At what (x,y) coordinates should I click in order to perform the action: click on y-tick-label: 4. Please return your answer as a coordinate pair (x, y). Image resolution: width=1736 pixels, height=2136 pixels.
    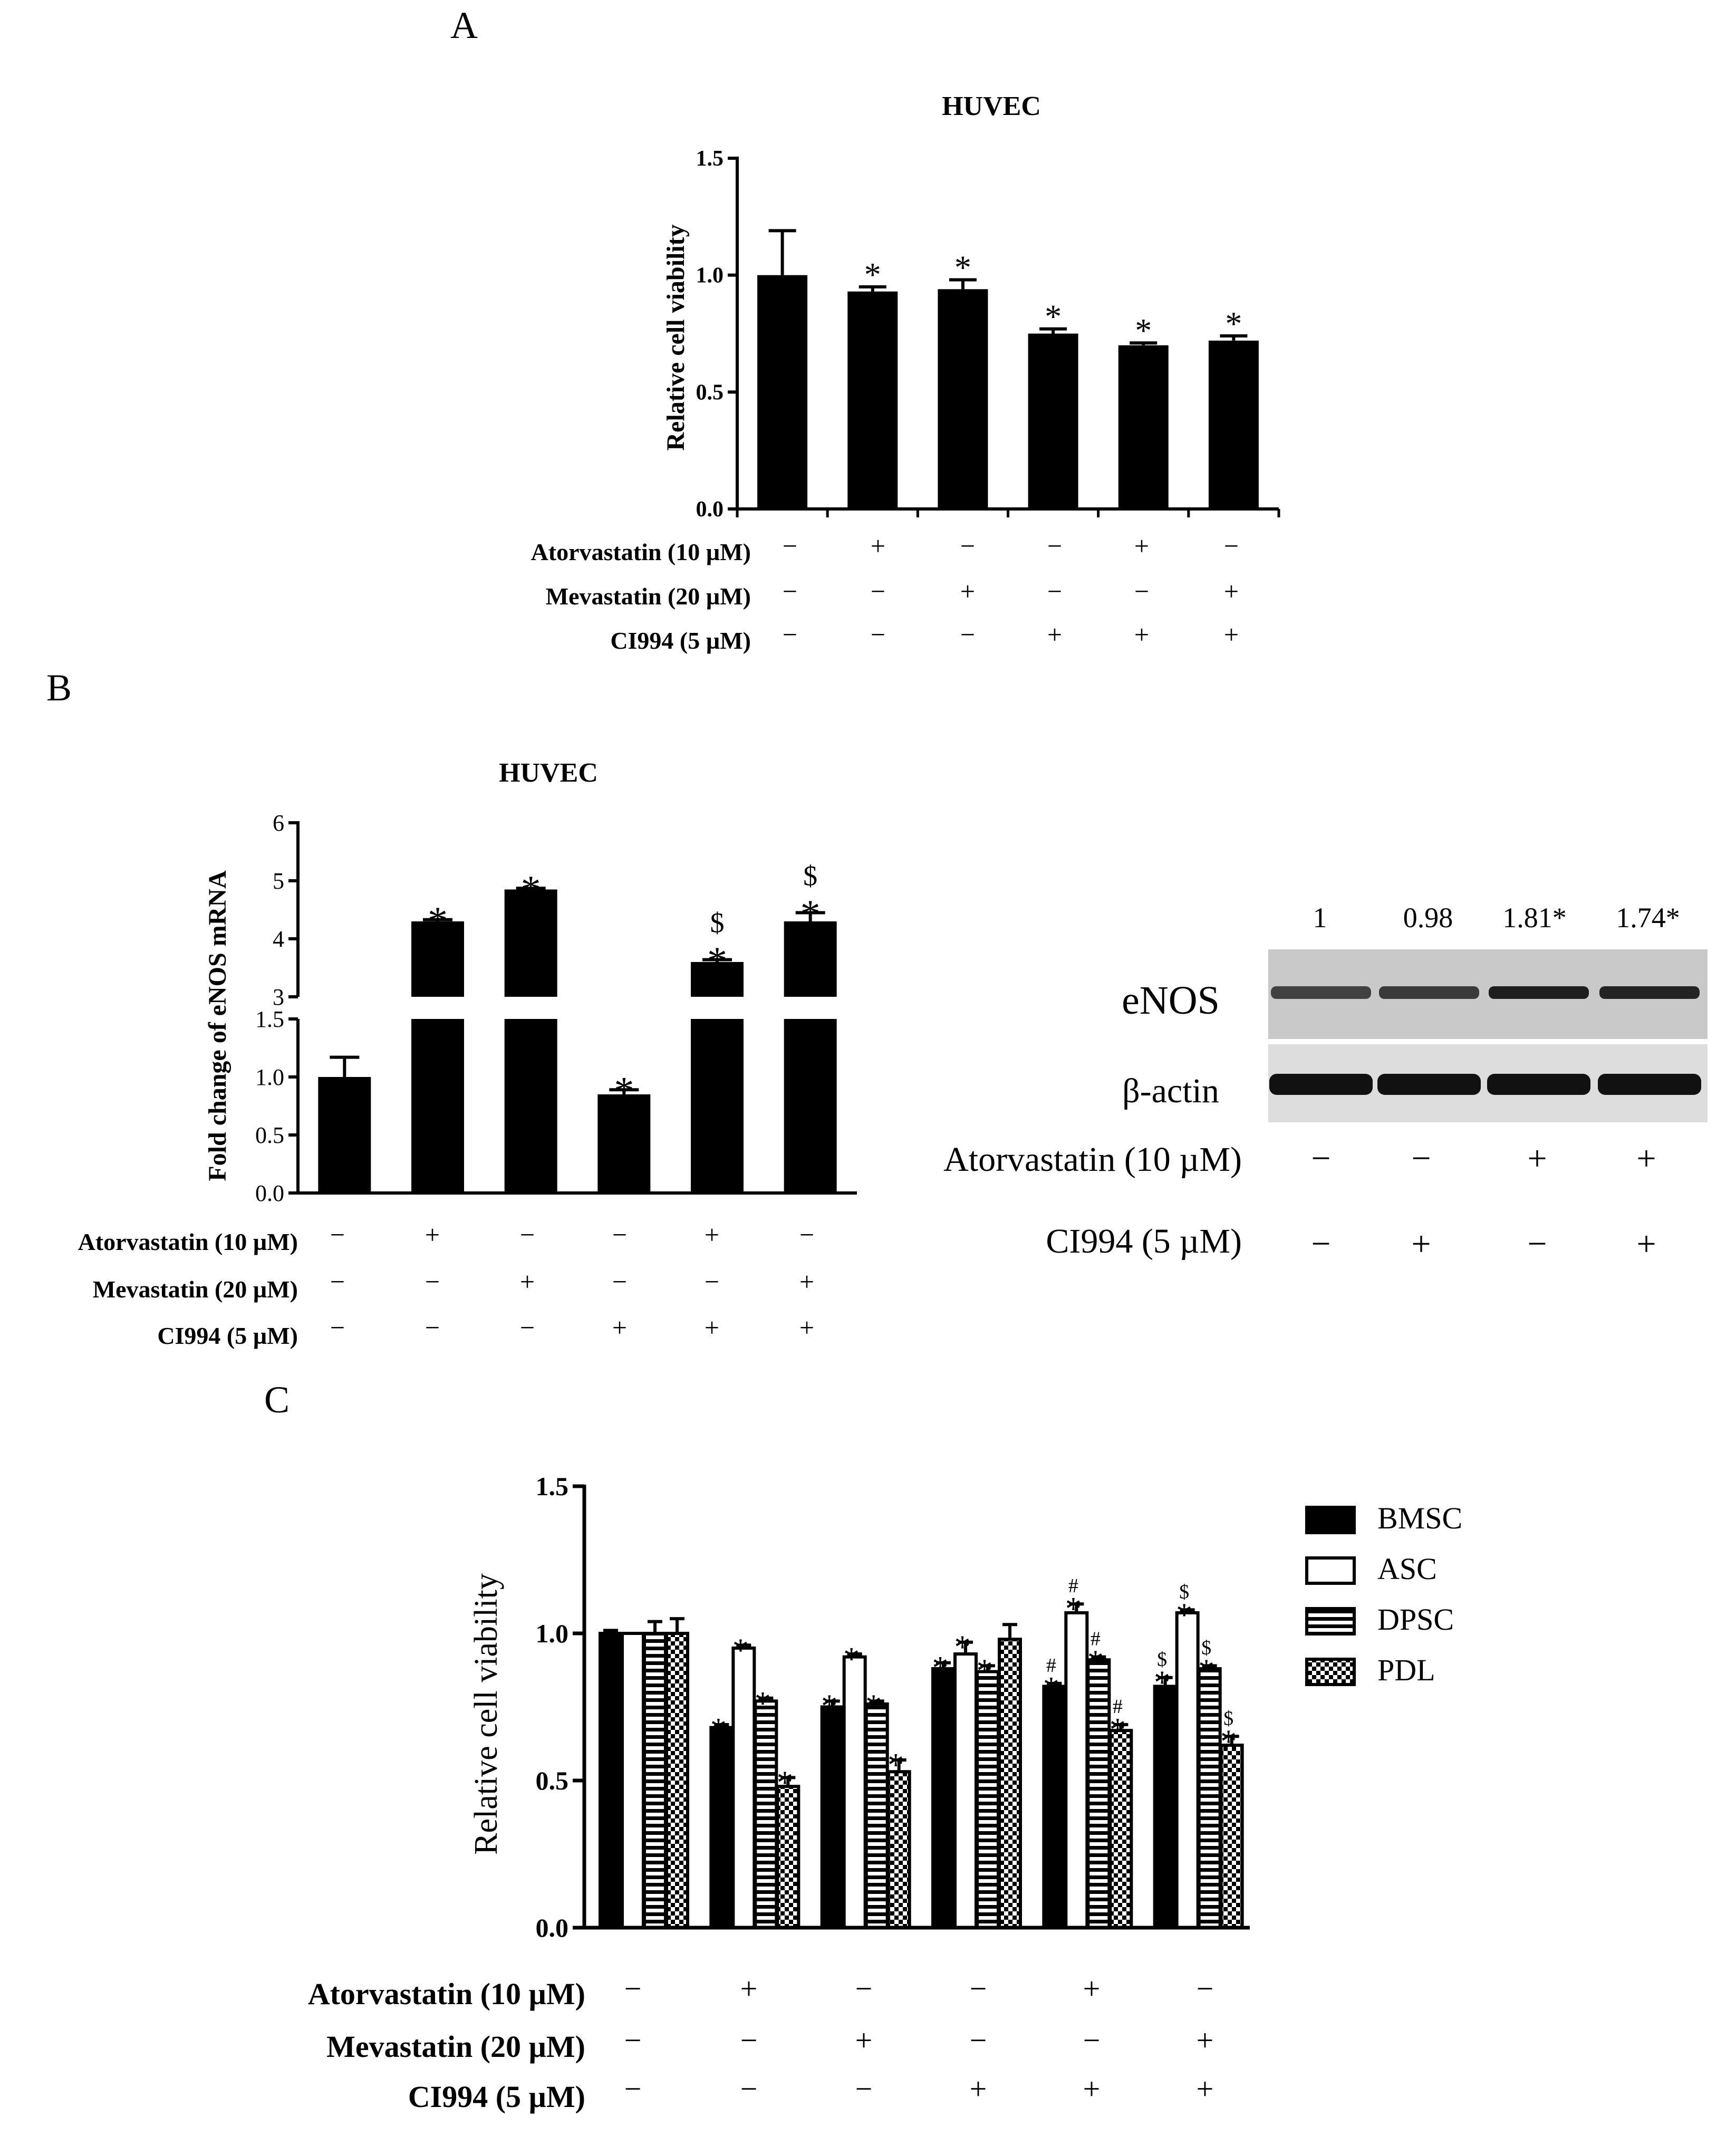
    Looking at the image, I should click on (278, 939).